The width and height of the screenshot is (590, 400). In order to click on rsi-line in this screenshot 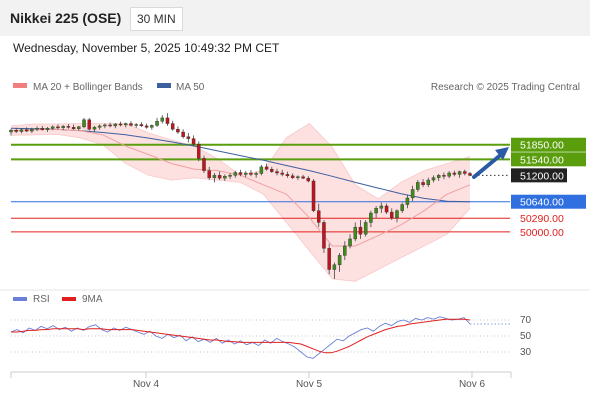, I will do `click(240, 337)`.